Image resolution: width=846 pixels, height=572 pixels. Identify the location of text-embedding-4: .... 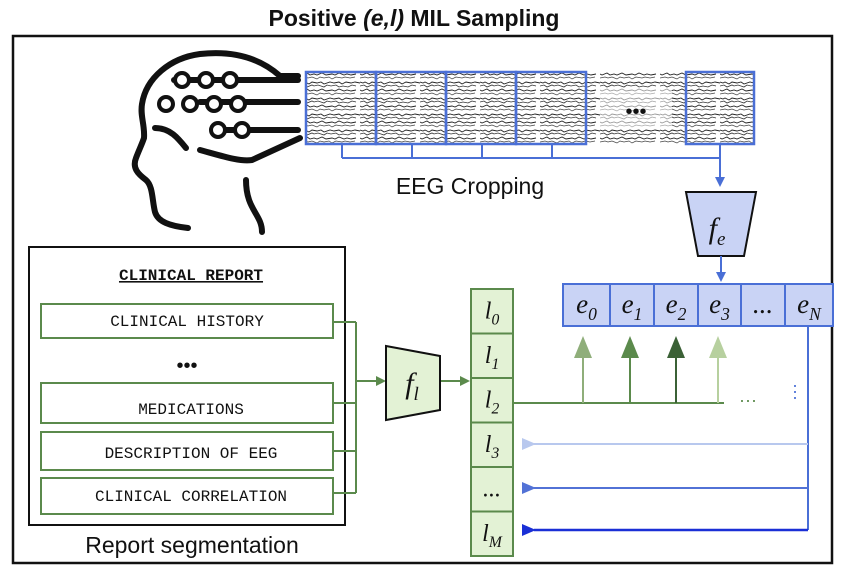
(492, 489).